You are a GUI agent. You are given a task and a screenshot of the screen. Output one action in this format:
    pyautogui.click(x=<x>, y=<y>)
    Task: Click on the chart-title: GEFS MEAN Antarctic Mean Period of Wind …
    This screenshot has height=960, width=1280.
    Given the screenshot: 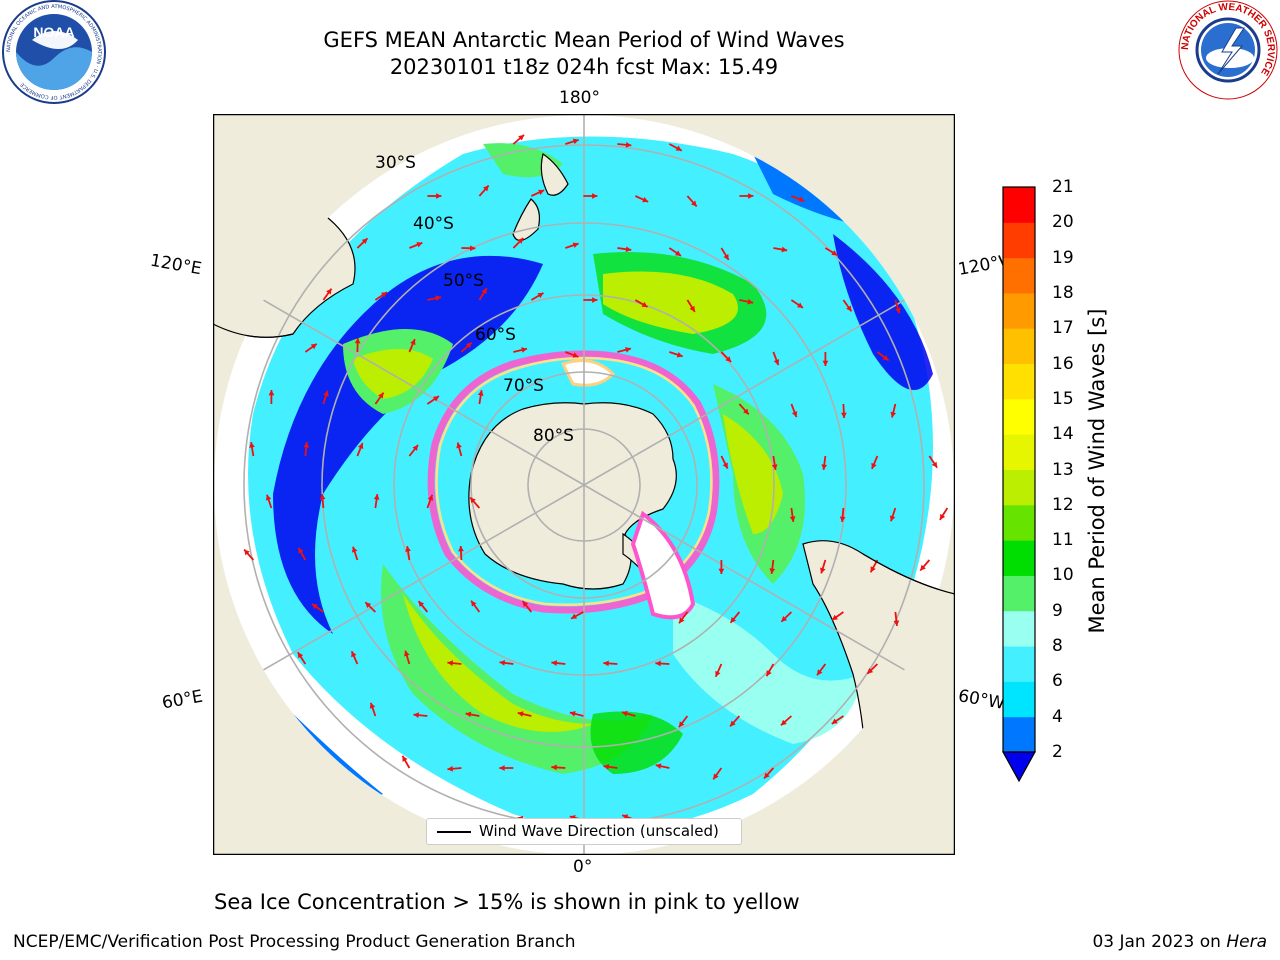 What is the action you would take?
    pyautogui.click(x=584, y=40)
    